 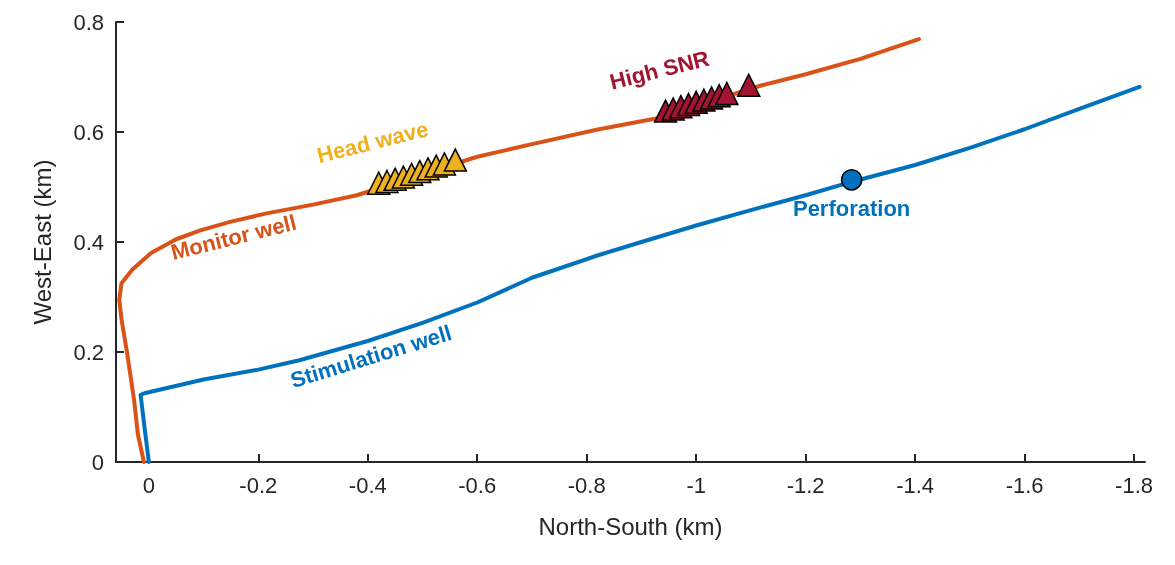 I want to click on x-tick-label: -0.8, so click(x=586, y=485).